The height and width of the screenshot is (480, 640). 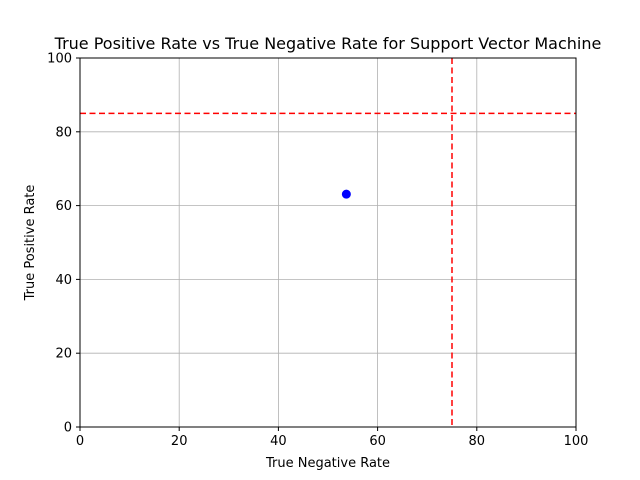 What do you see at coordinates (68, 428) in the screenshot?
I see `y-tick-label: 0` at bounding box center [68, 428].